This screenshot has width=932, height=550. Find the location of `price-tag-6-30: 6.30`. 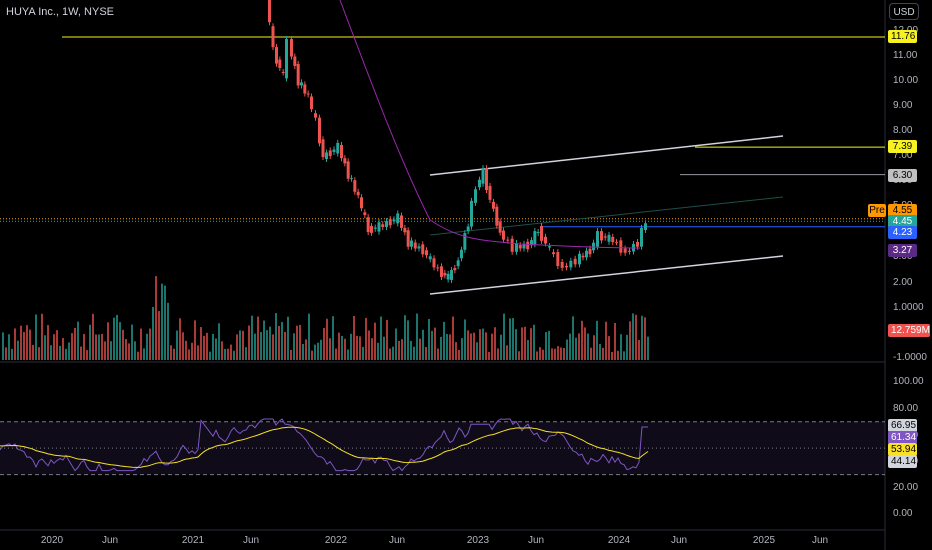

price-tag-6-30: 6.30 is located at coordinates (902, 175).